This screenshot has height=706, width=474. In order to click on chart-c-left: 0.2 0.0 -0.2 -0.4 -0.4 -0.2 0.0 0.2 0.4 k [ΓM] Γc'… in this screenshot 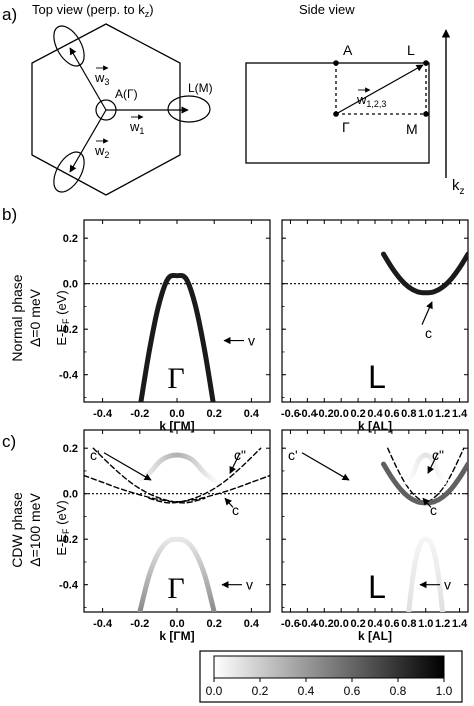, I will do `click(165, 536)`.